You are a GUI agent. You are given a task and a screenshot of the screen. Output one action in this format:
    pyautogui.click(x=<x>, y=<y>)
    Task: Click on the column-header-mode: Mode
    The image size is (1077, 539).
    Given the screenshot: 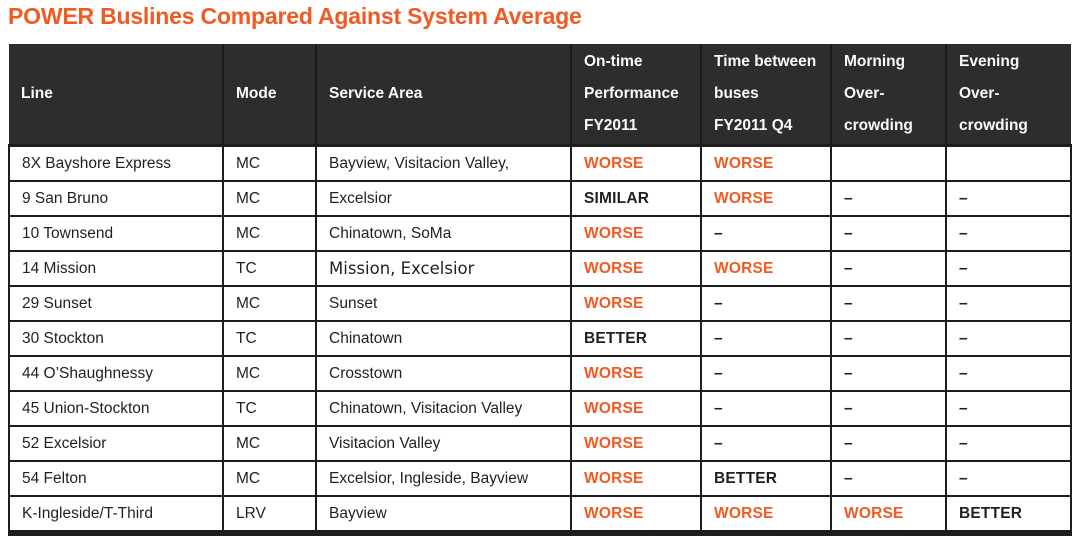 What is the action you would take?
    pyautogui.click(x=269, y=95)
    